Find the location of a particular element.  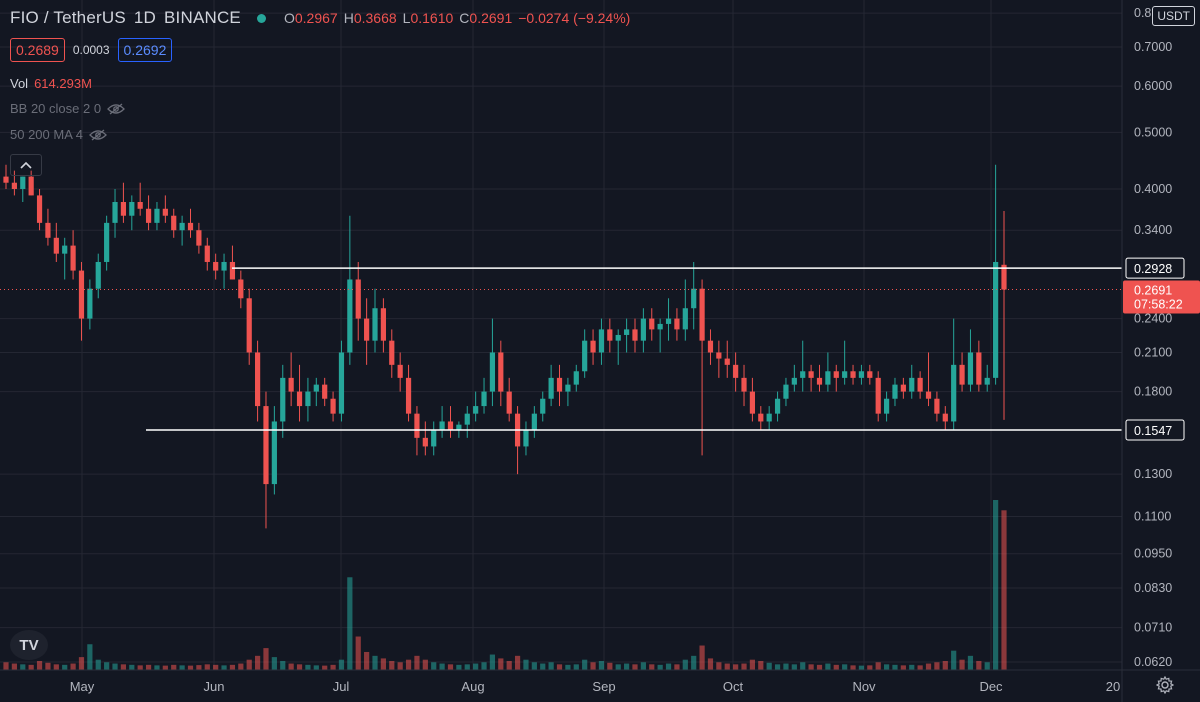

high-value: 0.3668 is located at coordinates (375, 18).